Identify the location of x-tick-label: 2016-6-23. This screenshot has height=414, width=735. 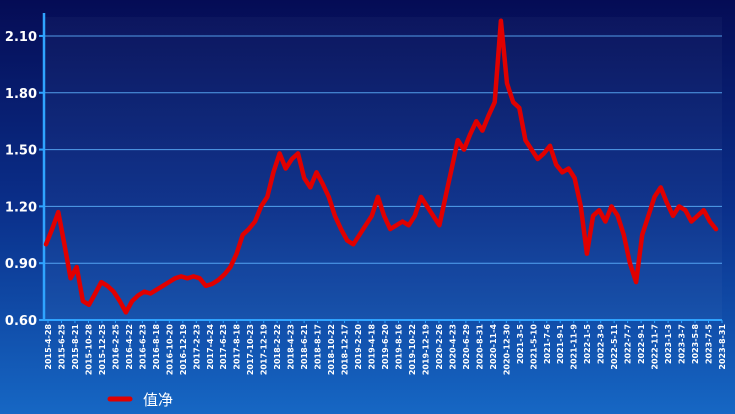
(142, 347).